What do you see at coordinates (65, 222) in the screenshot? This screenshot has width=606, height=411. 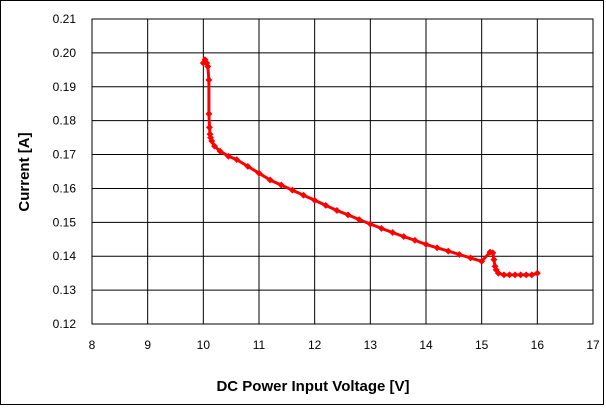 I see `y-tick-label: 0.15` at bounding box center [65, 222].